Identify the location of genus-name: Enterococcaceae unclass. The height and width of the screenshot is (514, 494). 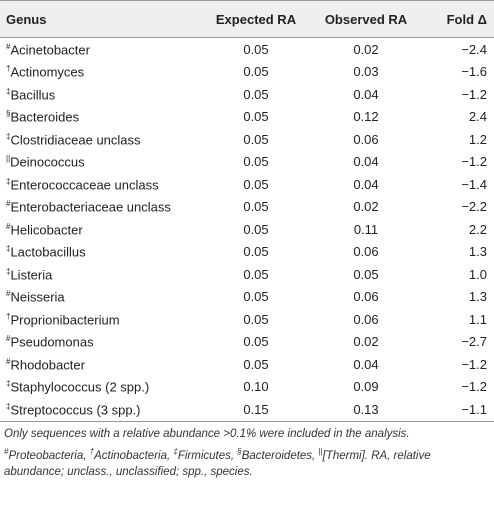
(84, 184).